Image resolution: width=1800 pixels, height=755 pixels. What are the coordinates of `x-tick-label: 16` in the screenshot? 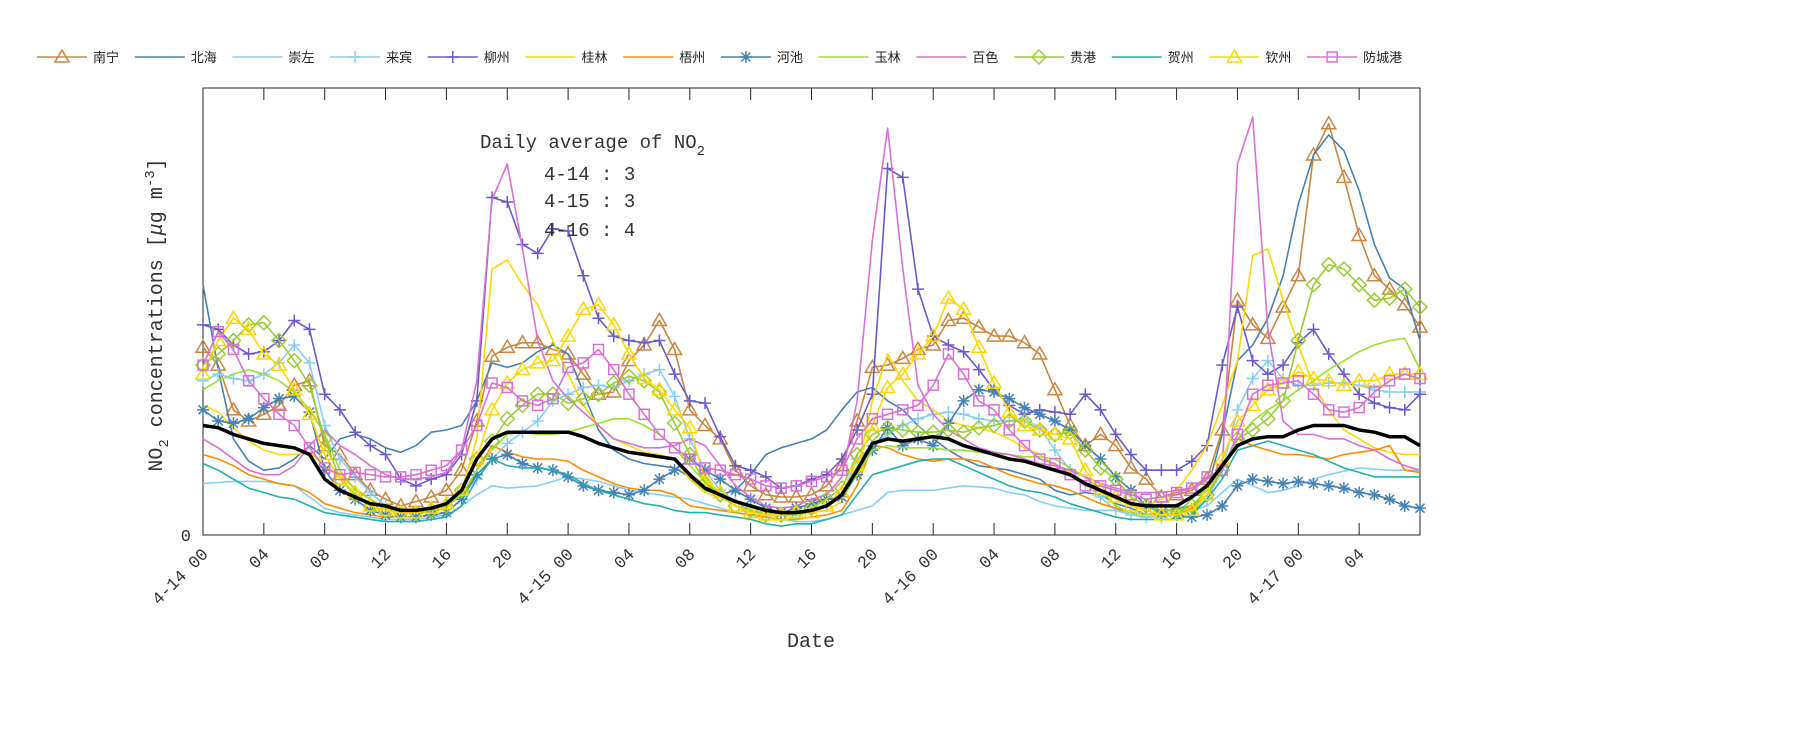 It's located at (808, 560).